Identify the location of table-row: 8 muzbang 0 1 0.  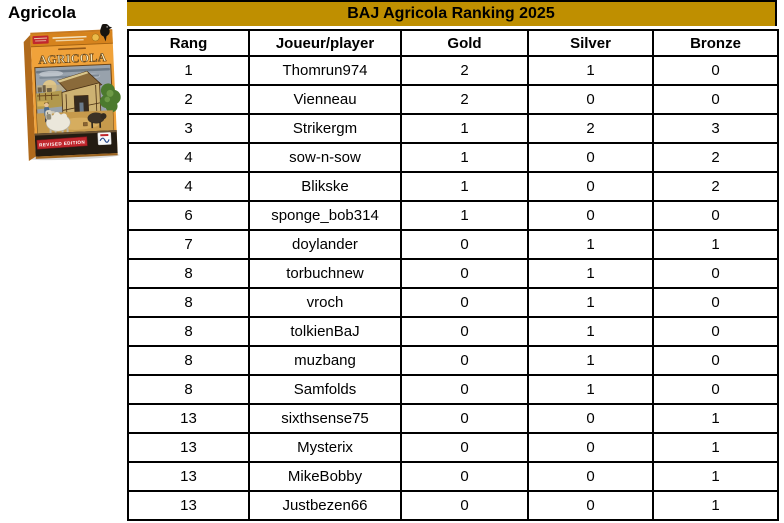
(453, 360).